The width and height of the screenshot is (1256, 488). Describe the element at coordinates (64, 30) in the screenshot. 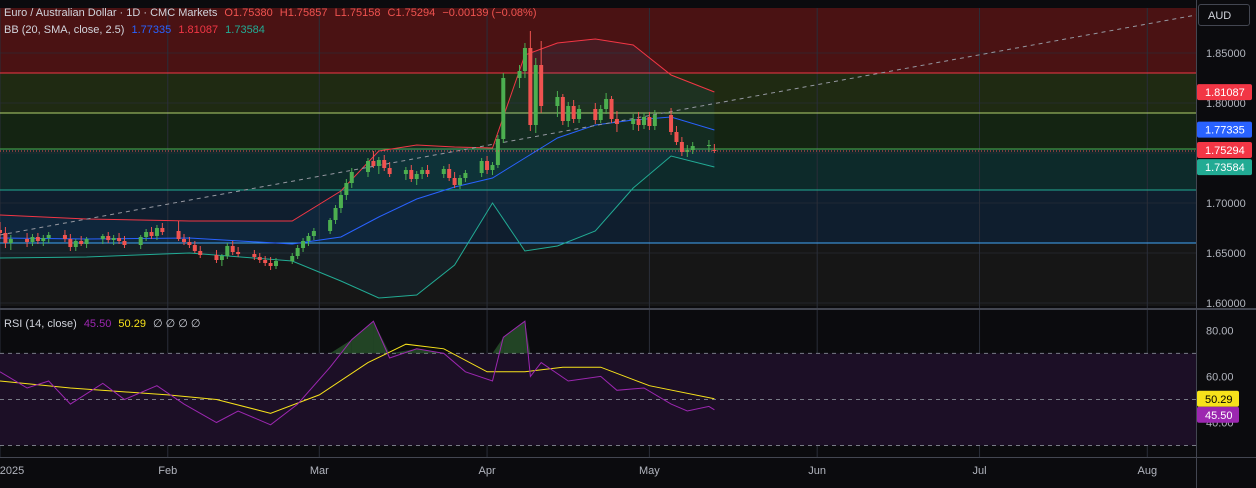

I see `bb-label: BB (20, SMA, close, 2.5)` at that location.